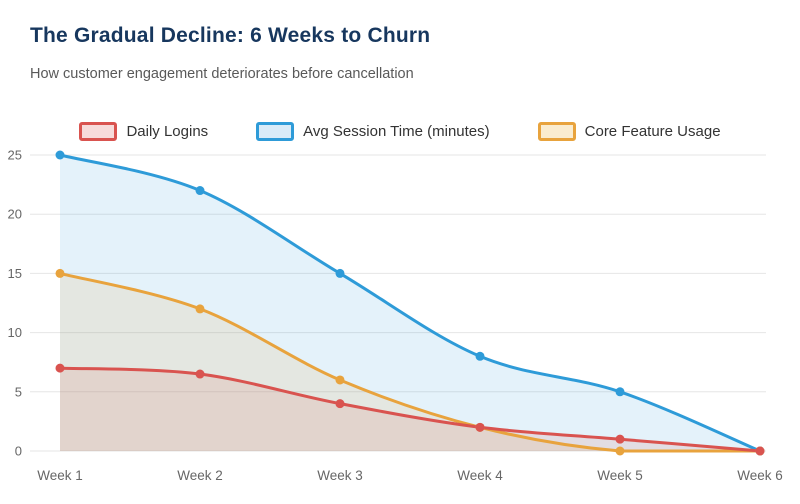 The height and width of the screenshot is (504, 800). What do you see at coordinates (15, 214) in the screenshot?
I see `y-axis-tick-label: 20` at bounding box center [15, 214].